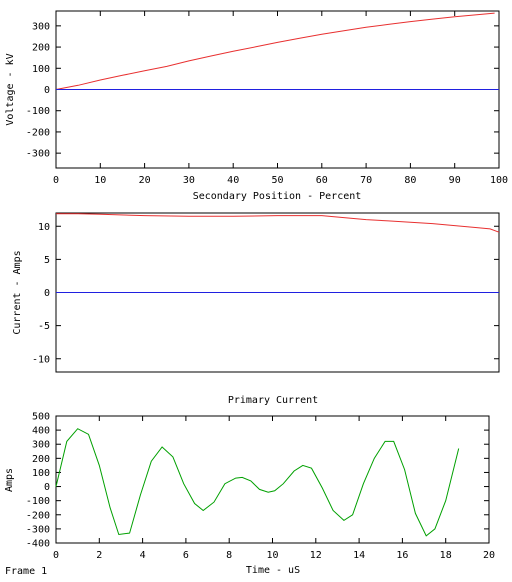 This screenshot has height=582, width=512. Describe the element at coordinates (99, 555) in the screenshot. I see `x-tick-label: 2` at that location.